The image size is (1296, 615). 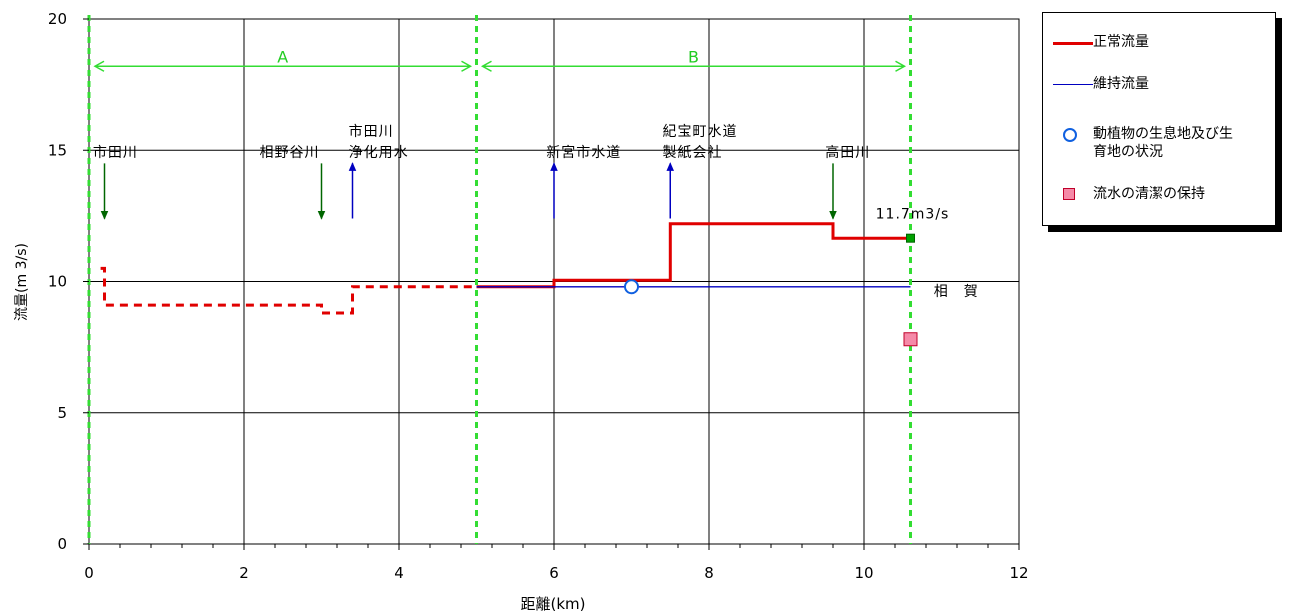 What do you see at coordinates (244, 573) in the screenshot?
I see `x-tick-label: 2` at bounding box center [244, 573].